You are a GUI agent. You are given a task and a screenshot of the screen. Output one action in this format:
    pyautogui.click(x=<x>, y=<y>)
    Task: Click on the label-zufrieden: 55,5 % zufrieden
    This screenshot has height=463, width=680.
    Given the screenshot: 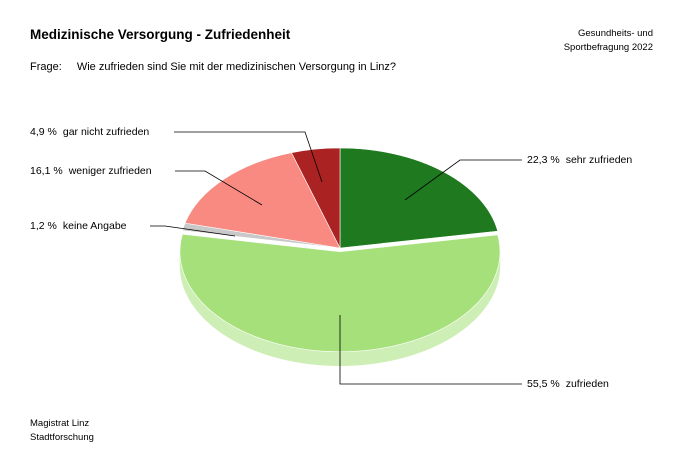 What is the action you would take?
    pyautogui.click(x=568, y=384)
    